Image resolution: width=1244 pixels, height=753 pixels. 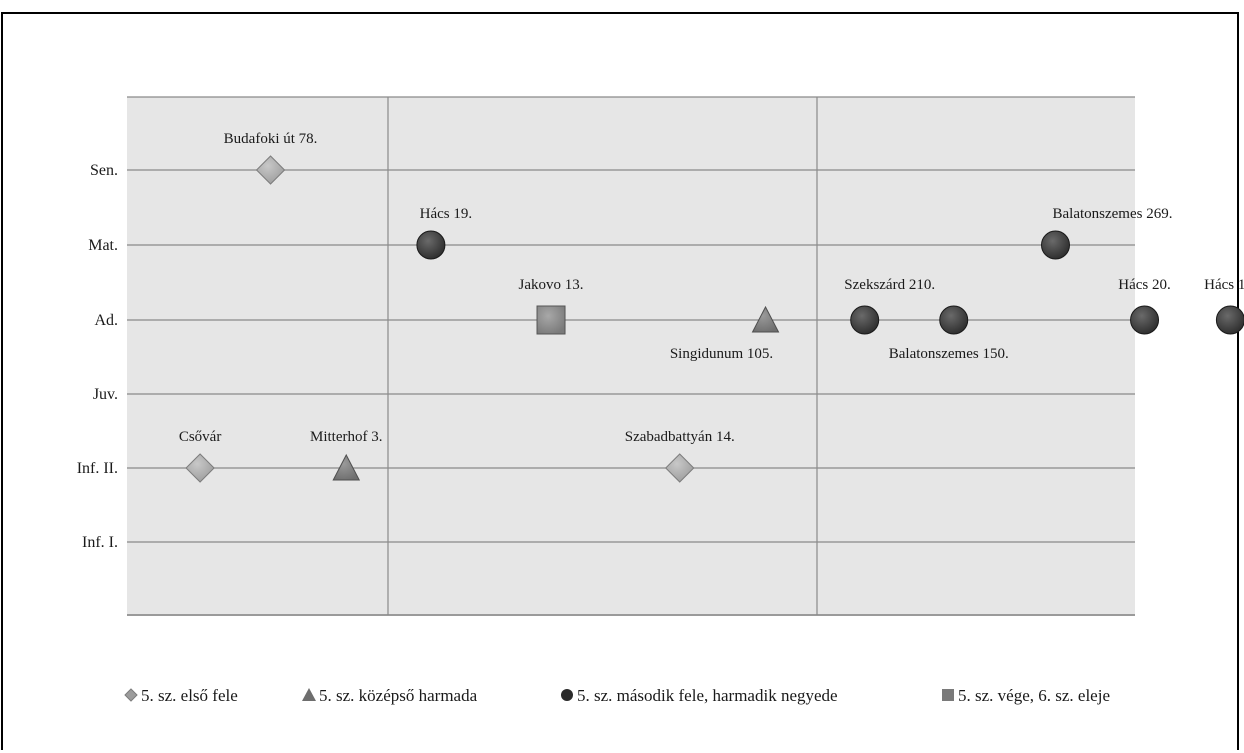 What do you see at coordinates (1144, 285) in the screenshot?
I see `data-label: Hács 20.` at bounding box center [1144, 285].